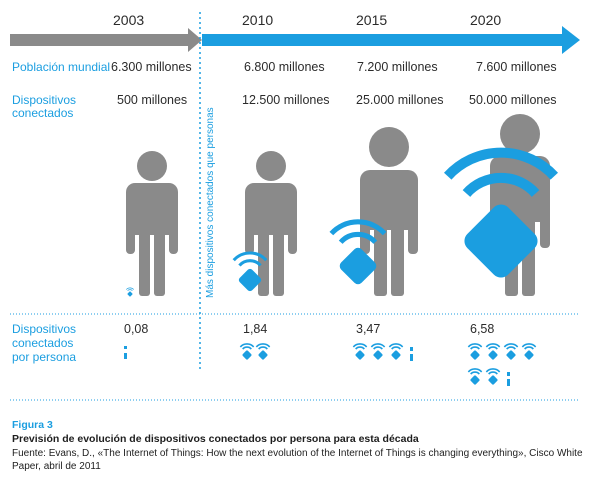 Image resolution: width=592 pixels, height=480 pixels. What do you see at coordinates (486, 20) in the screenshot?
I see `year-2020: 2020` at bounding box center [486, 20].